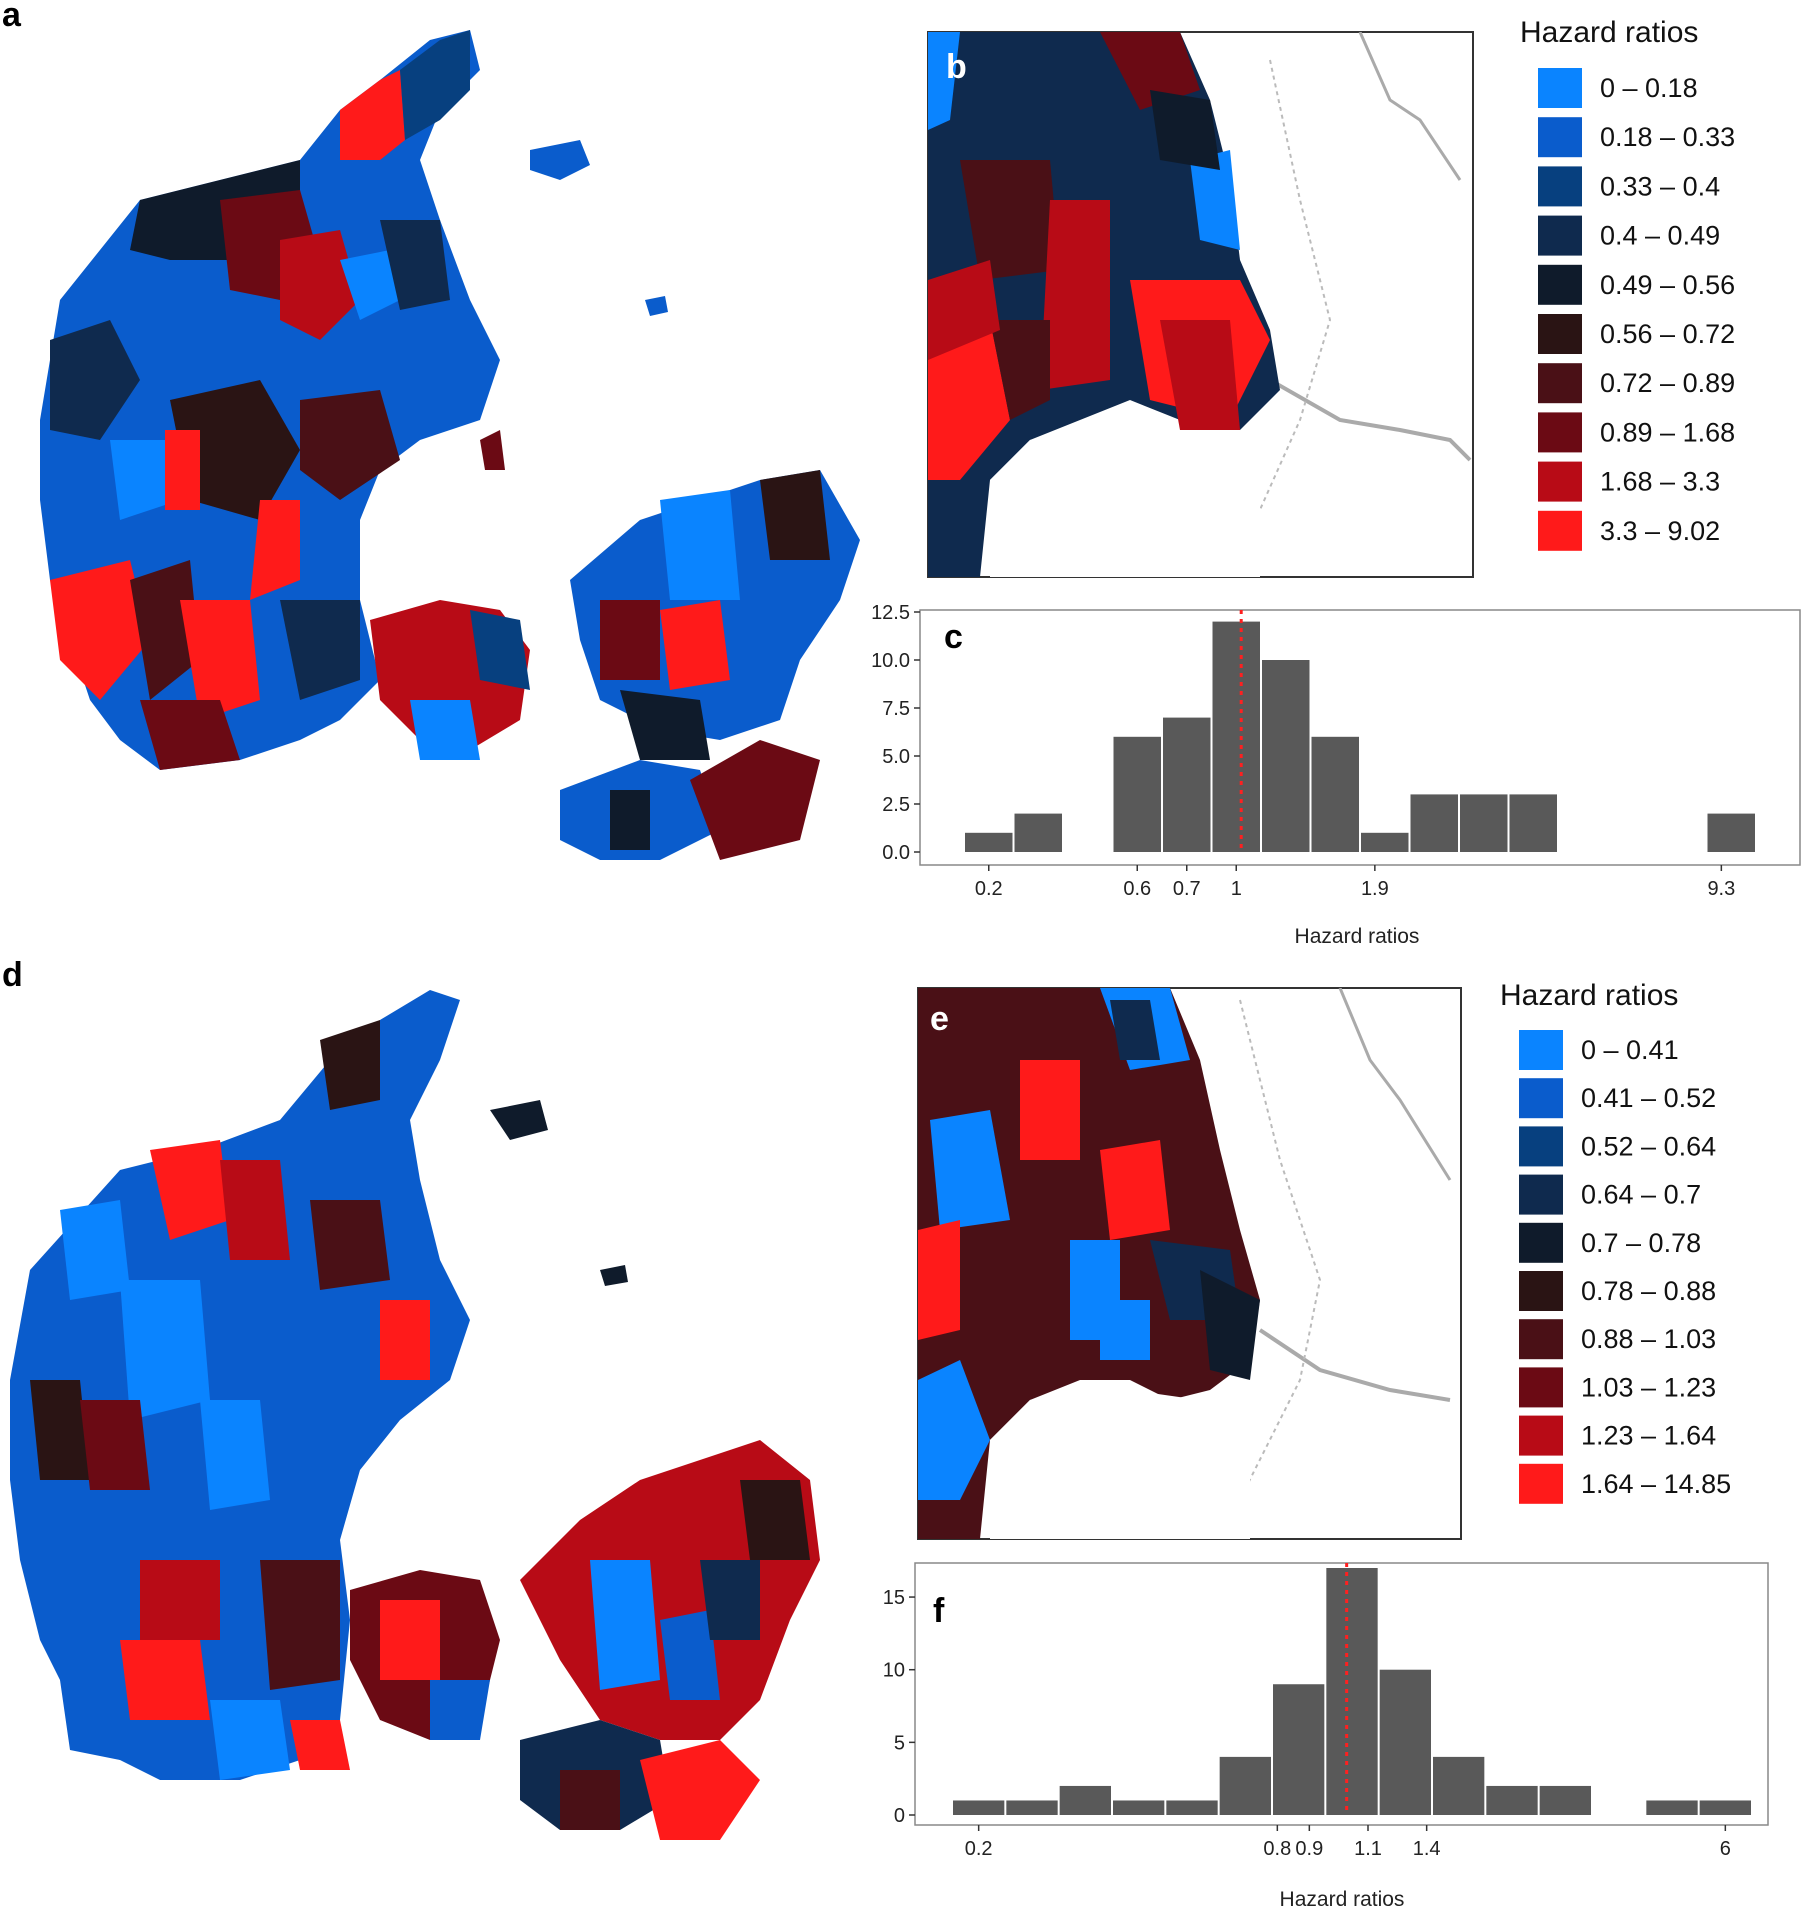  Describe the element at coordinates (896, 853) in the screenshot. I see `y-tick-label: 0.0` at that location.